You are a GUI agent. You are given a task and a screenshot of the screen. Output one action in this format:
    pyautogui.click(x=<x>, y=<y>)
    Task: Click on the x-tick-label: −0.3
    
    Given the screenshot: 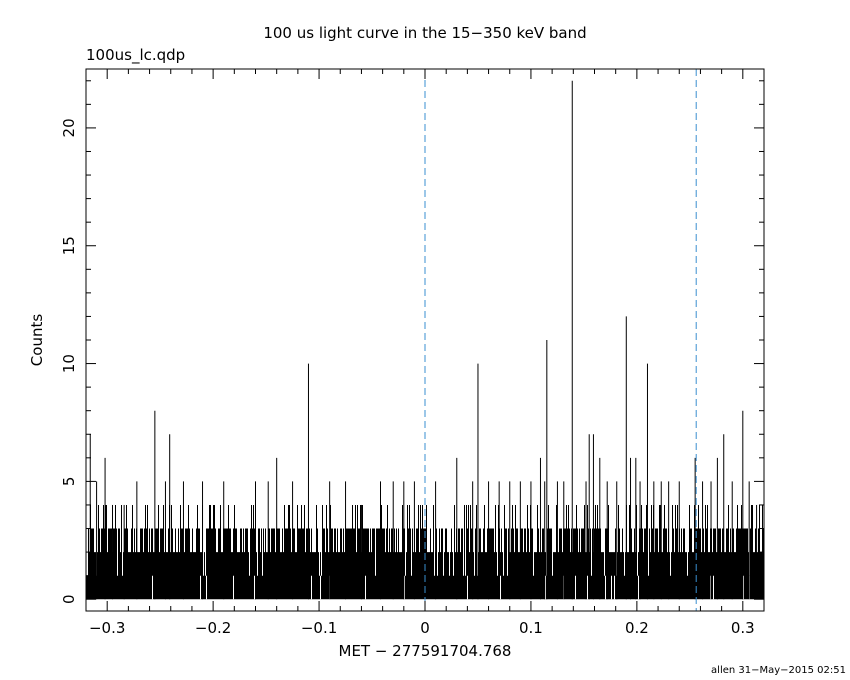 What is the action you would take?
    pyautogui.click(x=107, y=628)
    